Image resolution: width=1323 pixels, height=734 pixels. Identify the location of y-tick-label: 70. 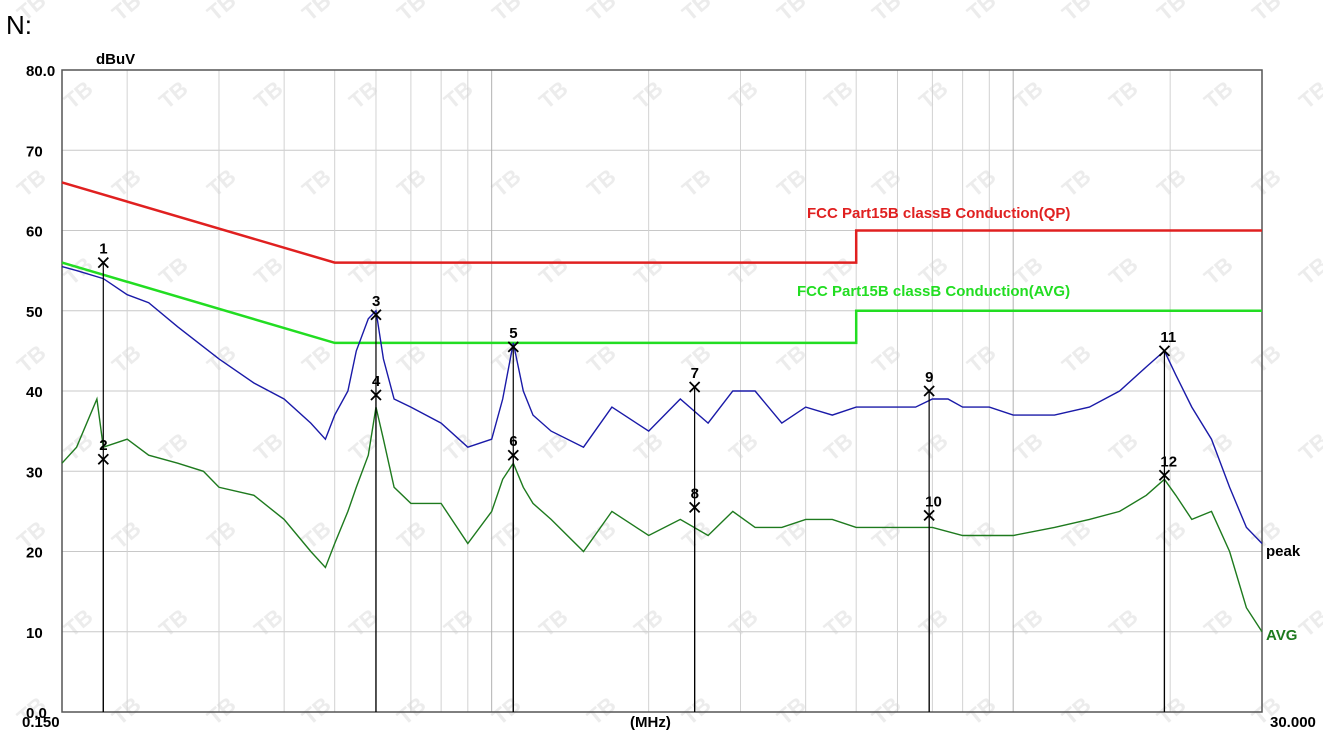
(34, 151).